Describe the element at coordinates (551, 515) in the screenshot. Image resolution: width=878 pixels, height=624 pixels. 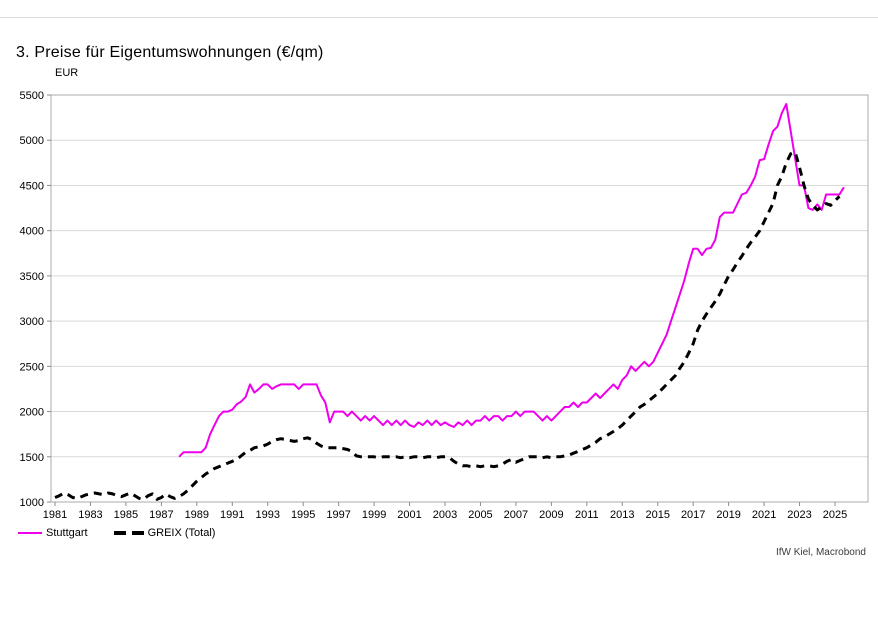
I see `x-tick-label: 2009` at that location.